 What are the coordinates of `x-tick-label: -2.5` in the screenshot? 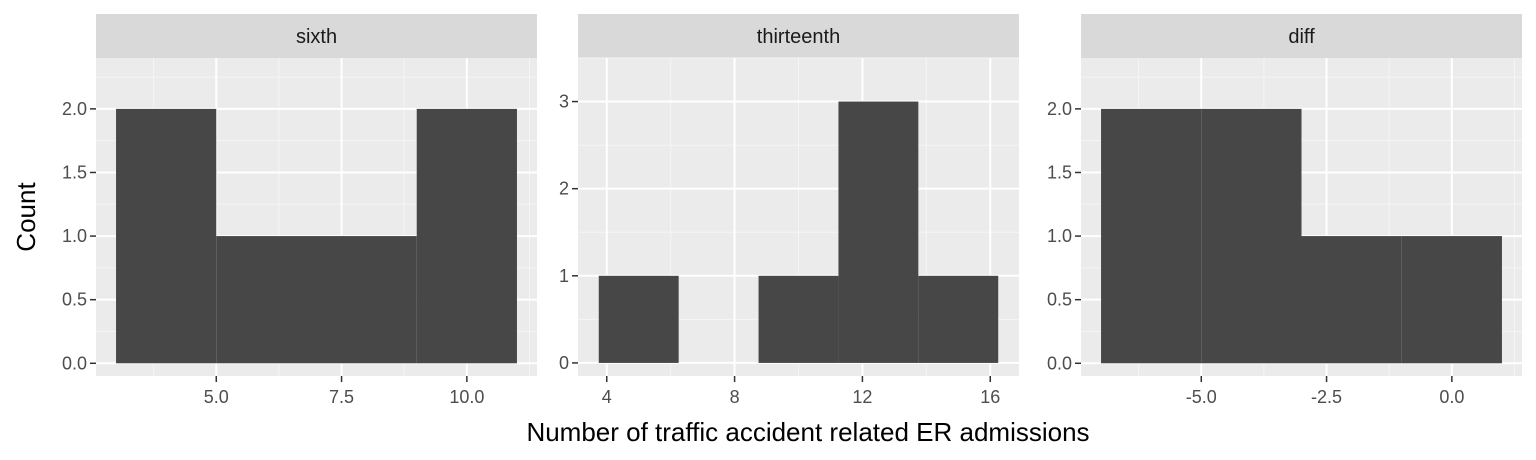 It's located at (1326, 397).